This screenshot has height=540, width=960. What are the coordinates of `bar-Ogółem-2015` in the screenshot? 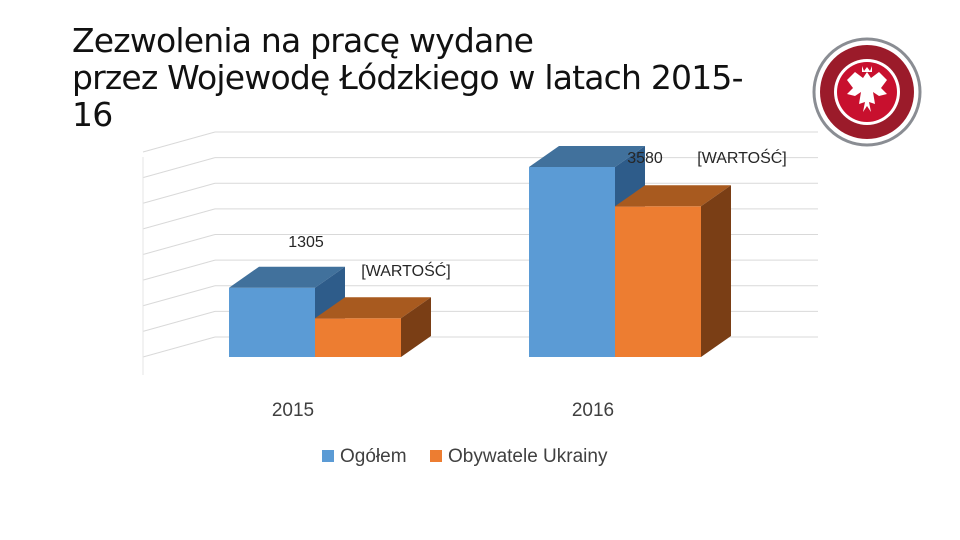 It's located at (272, 322).